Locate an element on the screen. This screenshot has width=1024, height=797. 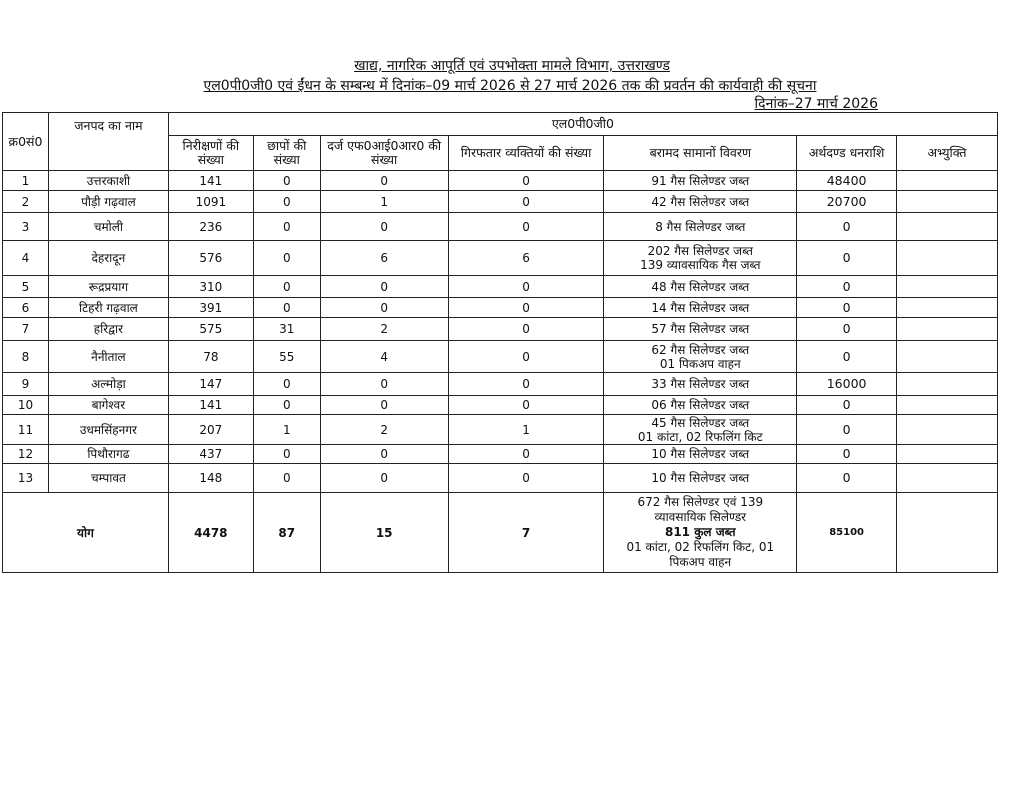
cell-inspections: 207 is located at coordinates (210, 429).